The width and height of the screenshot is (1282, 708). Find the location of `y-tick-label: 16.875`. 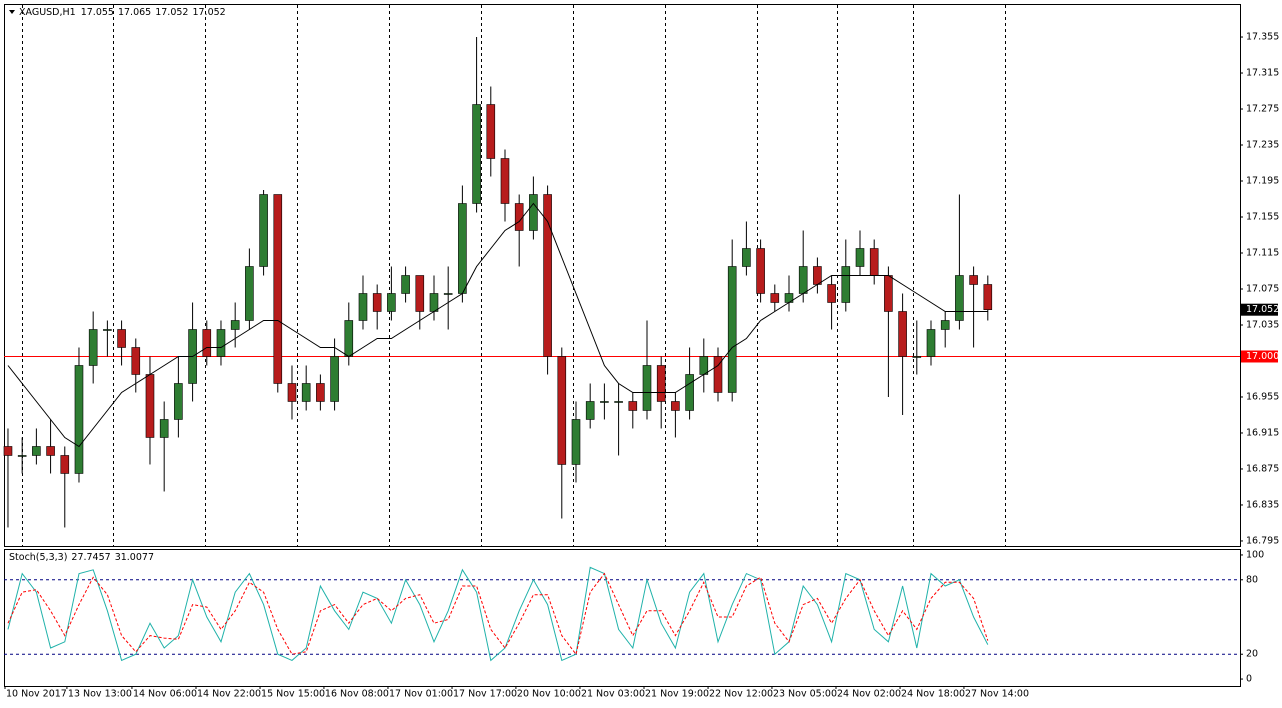

y-tick-label: 16.875 is located at coordinates (1262, 468).